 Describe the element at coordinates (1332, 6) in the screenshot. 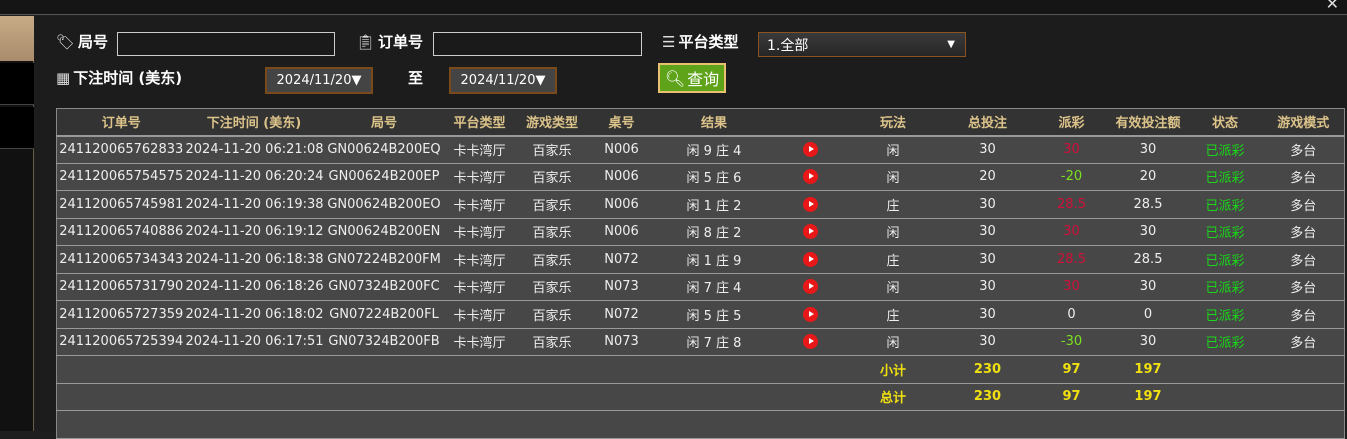

I see `close-icon: ✕` at that location.